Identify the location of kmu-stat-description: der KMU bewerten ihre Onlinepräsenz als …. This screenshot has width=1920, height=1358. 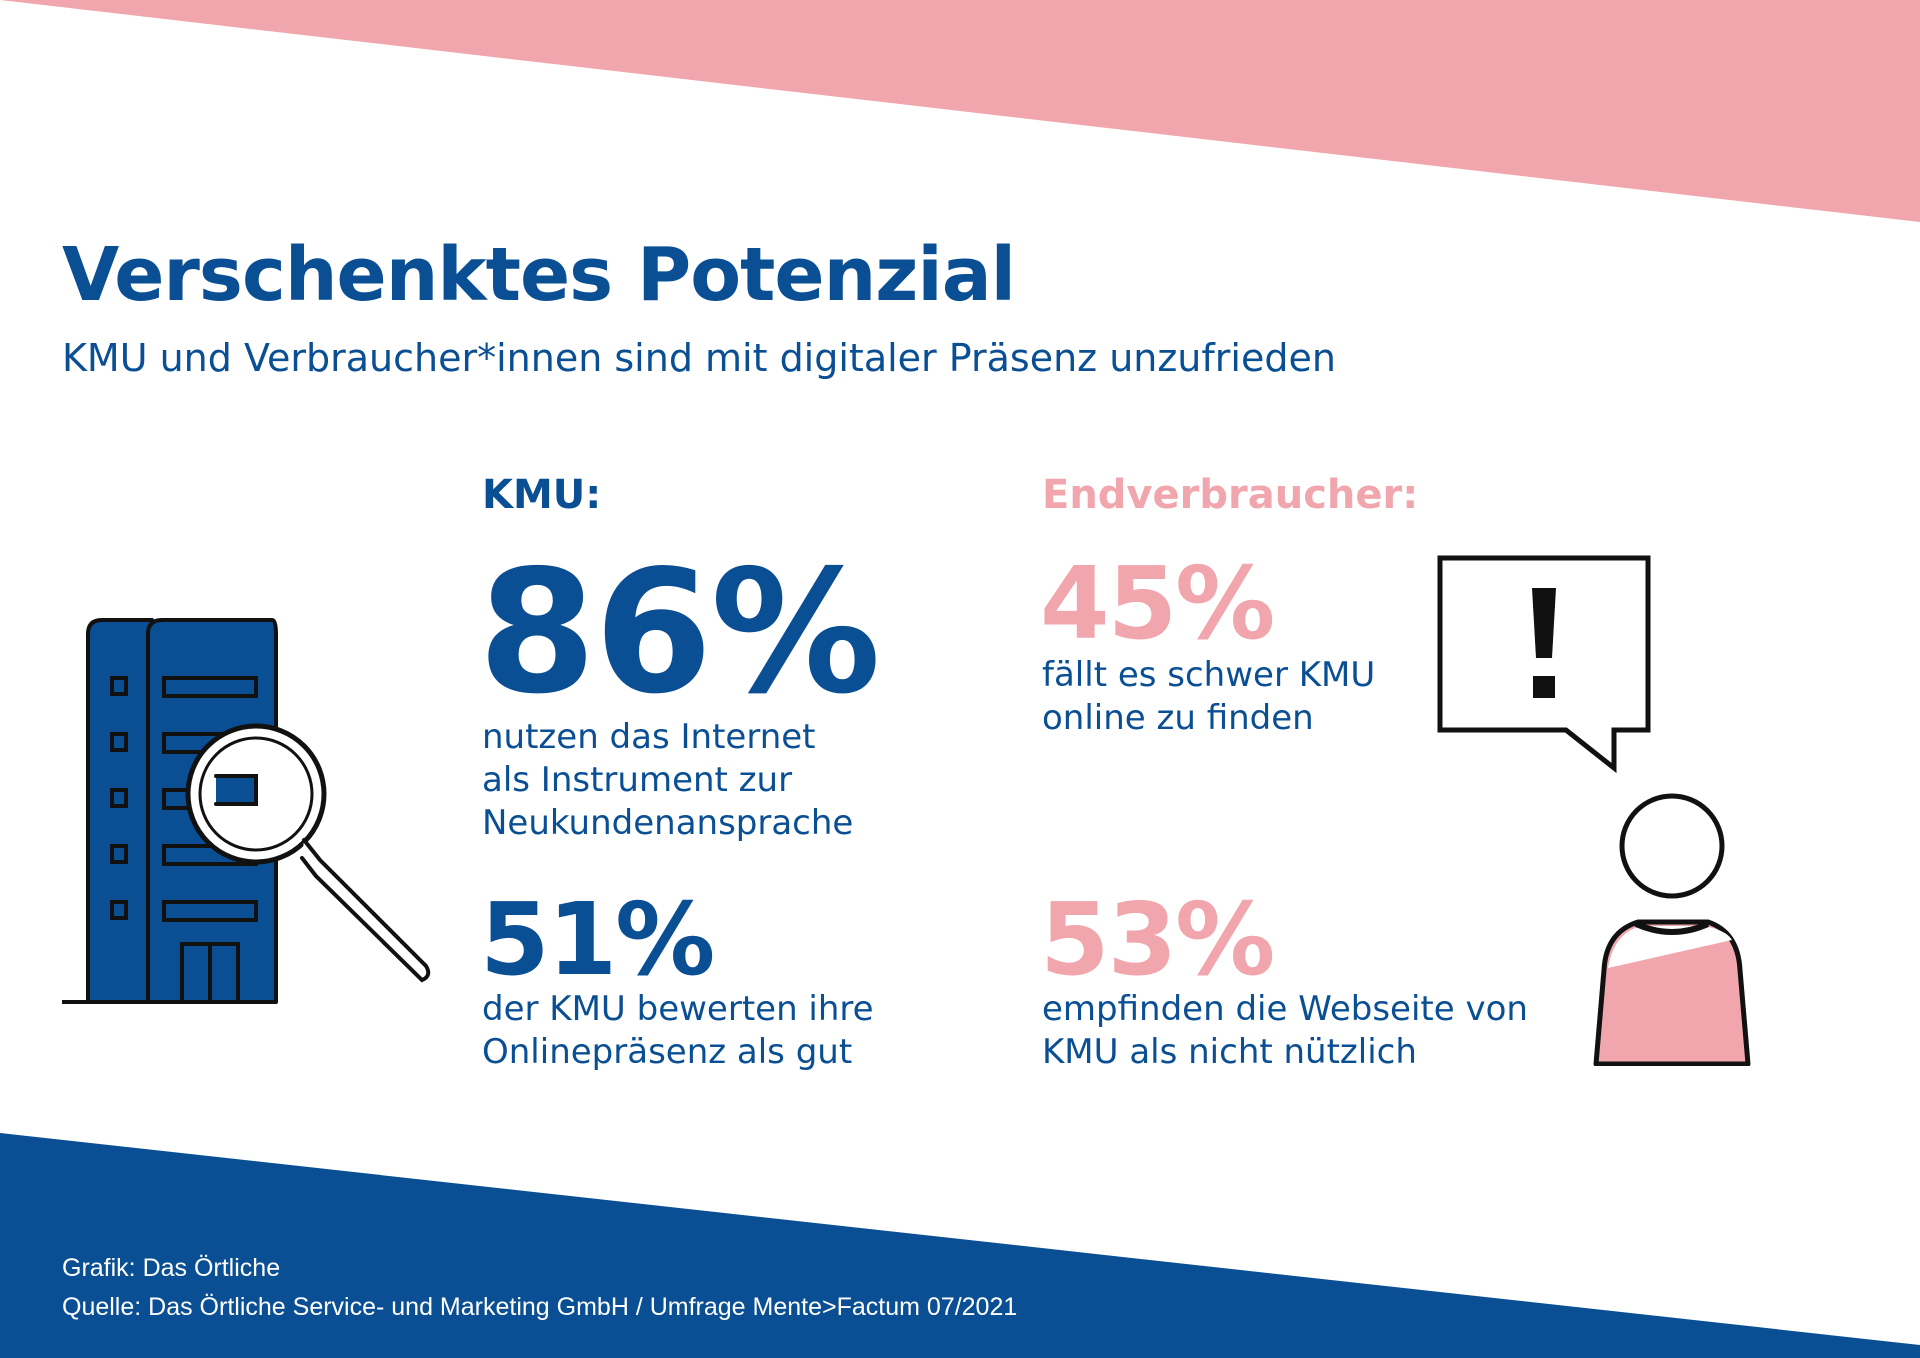
(678, 1030).